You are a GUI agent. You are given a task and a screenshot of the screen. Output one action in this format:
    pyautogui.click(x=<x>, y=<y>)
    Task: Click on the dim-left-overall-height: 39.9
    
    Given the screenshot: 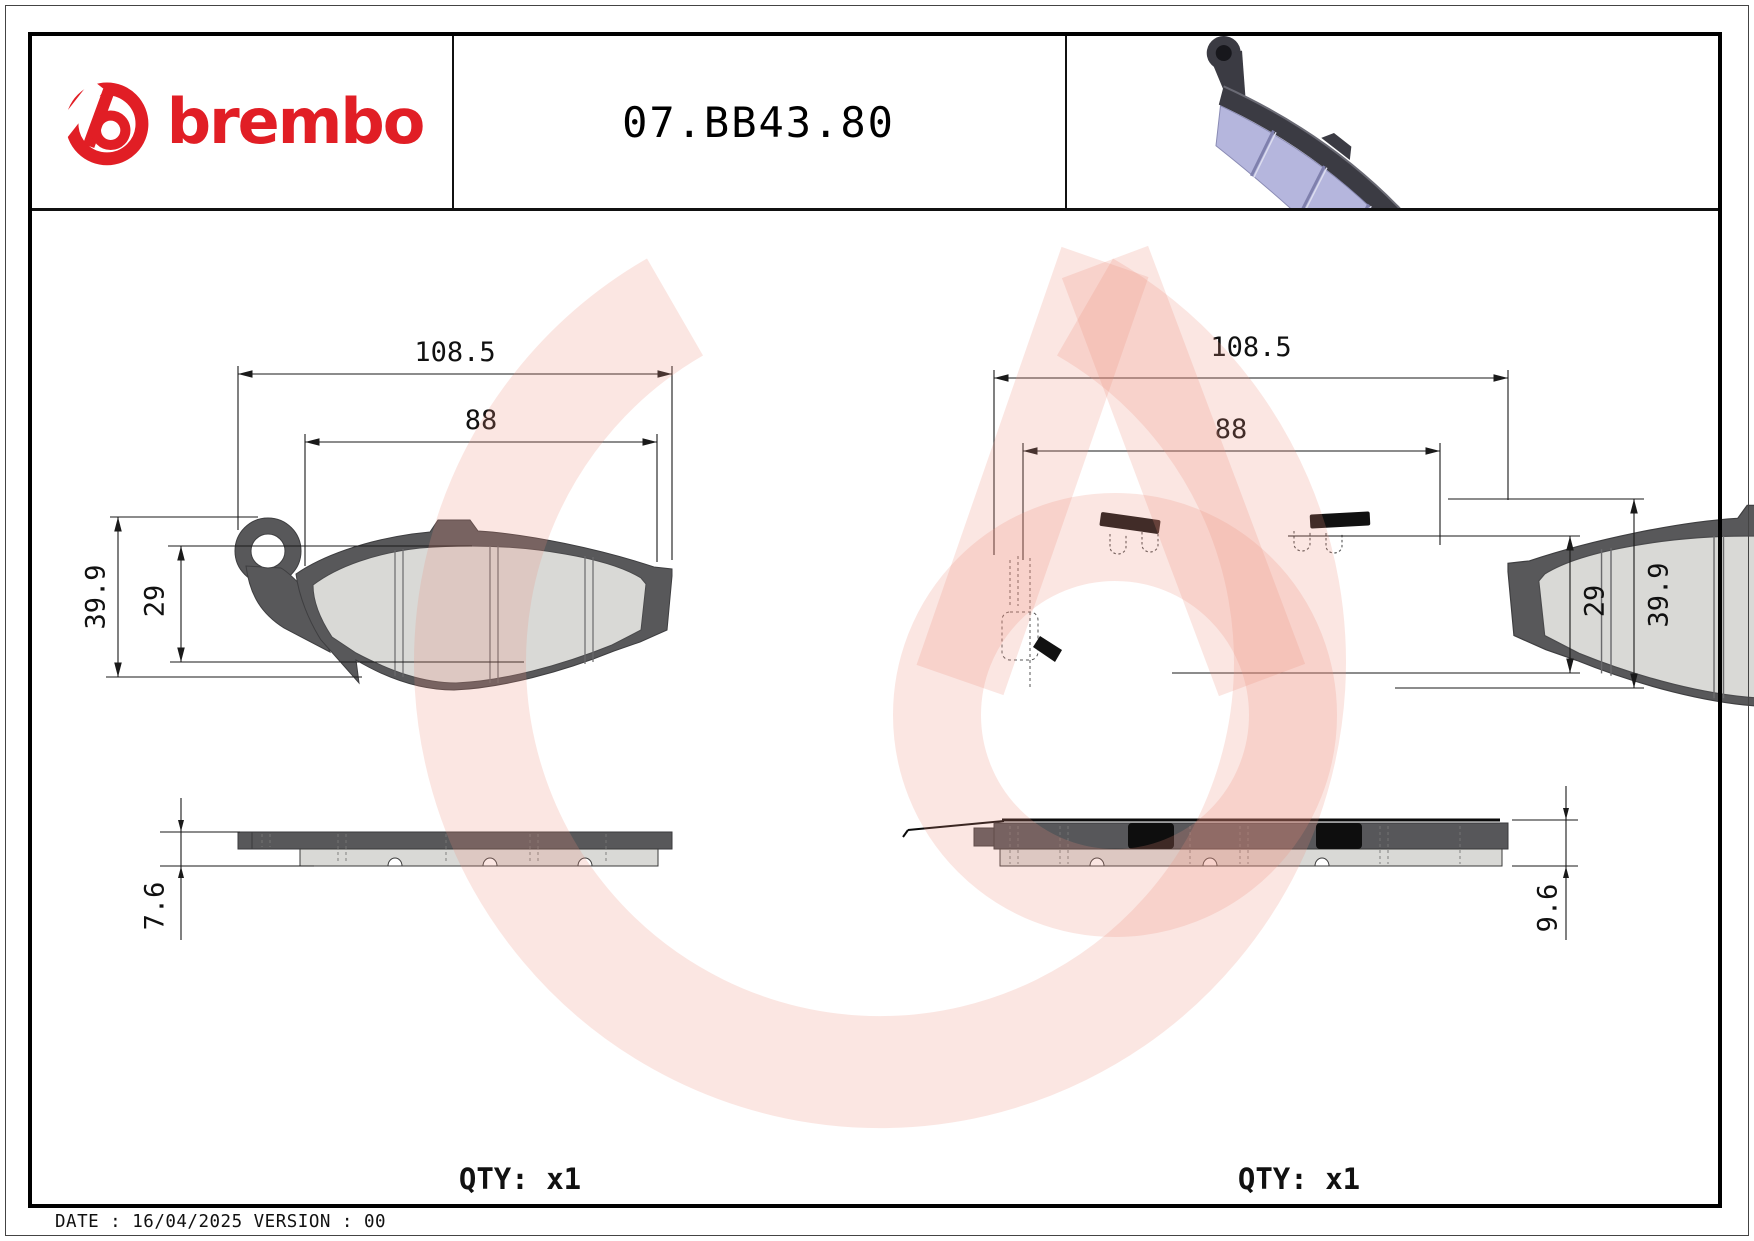 What is the action you would take?
    pyautogui.click(x=96, y=596)
    